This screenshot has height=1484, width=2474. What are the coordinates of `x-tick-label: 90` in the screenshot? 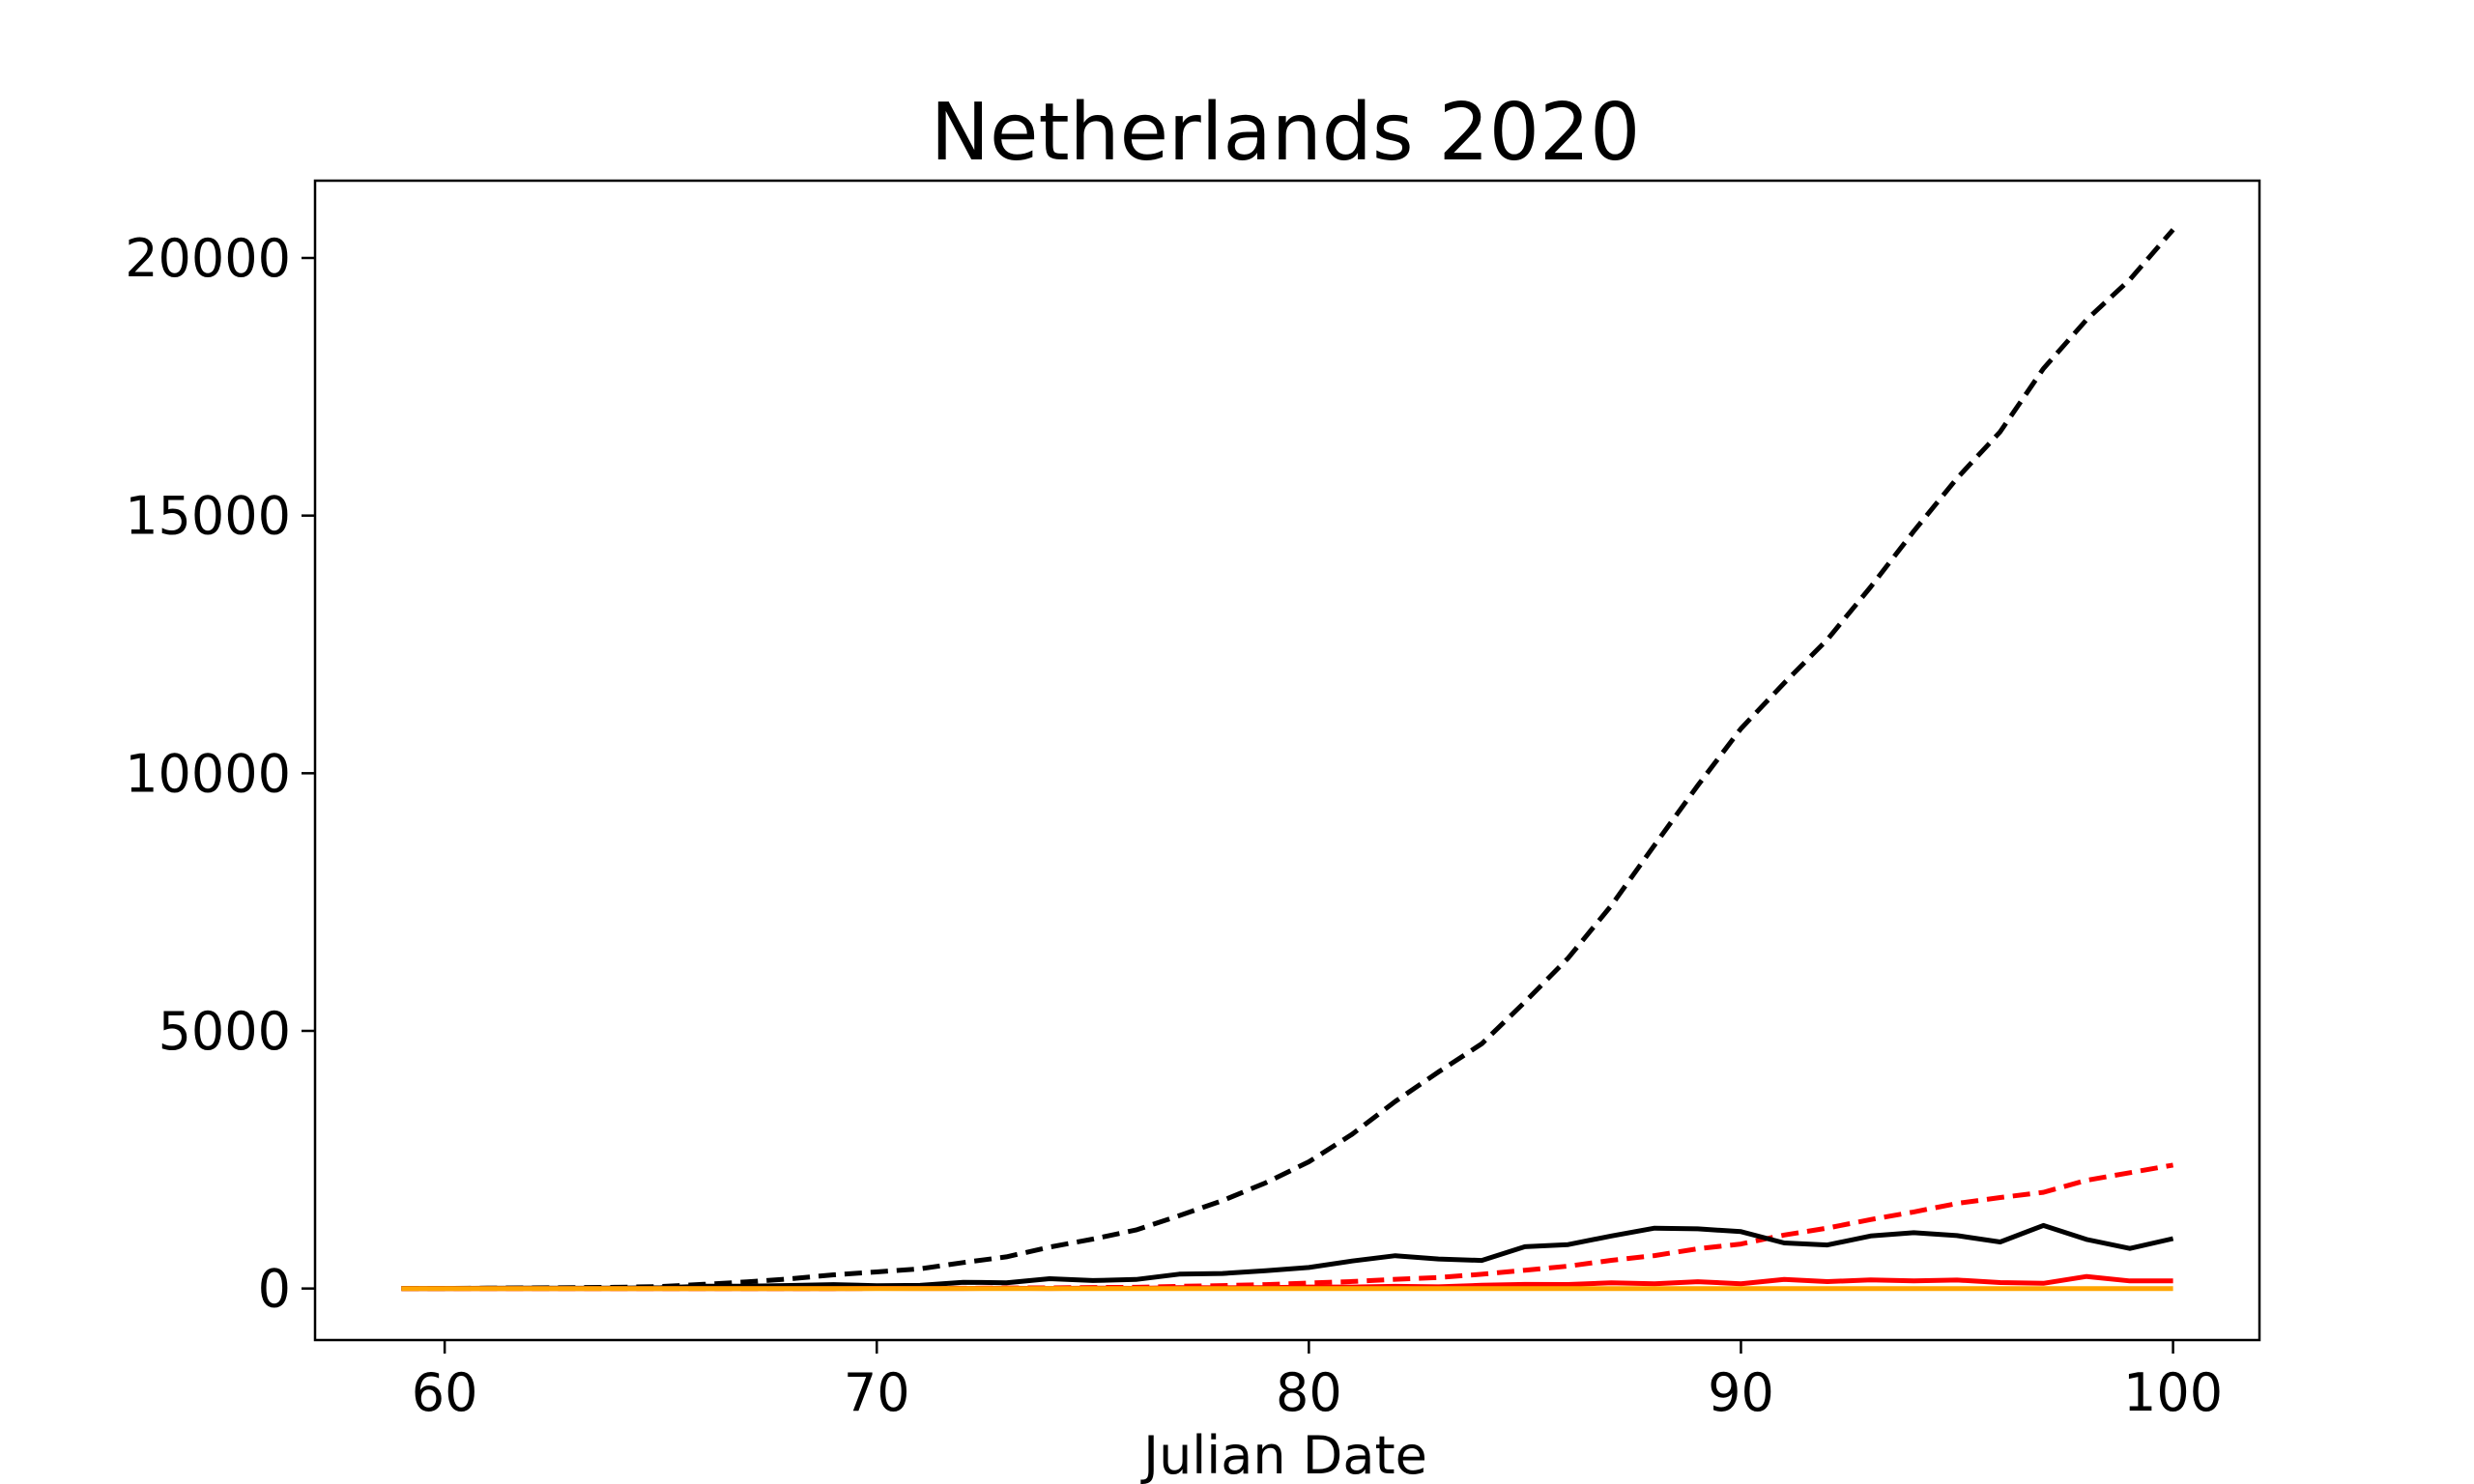 It's located at (1741, 1392).